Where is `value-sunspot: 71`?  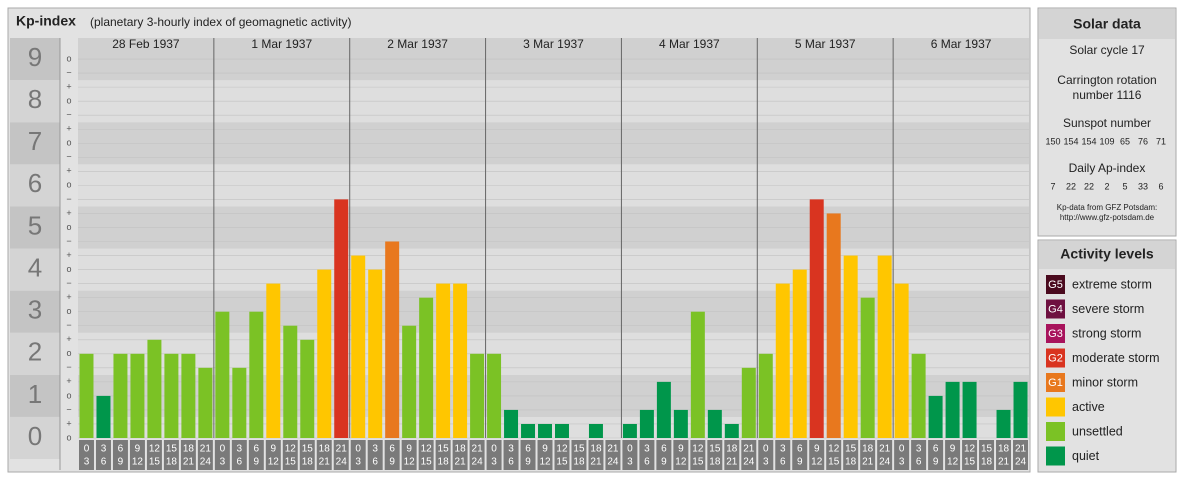
value-sunspot: 71 is located at coordinates (1161, 141).